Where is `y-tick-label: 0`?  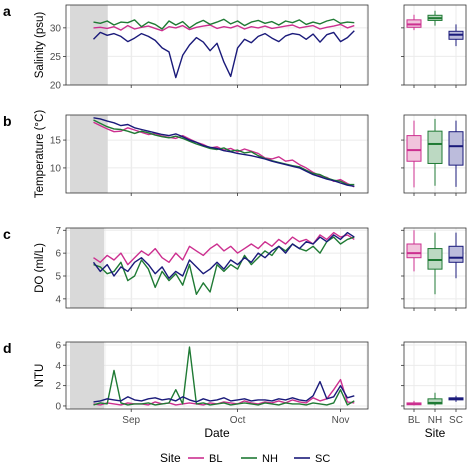 y-tick-label: 0 is located at coordinates (58, 406).